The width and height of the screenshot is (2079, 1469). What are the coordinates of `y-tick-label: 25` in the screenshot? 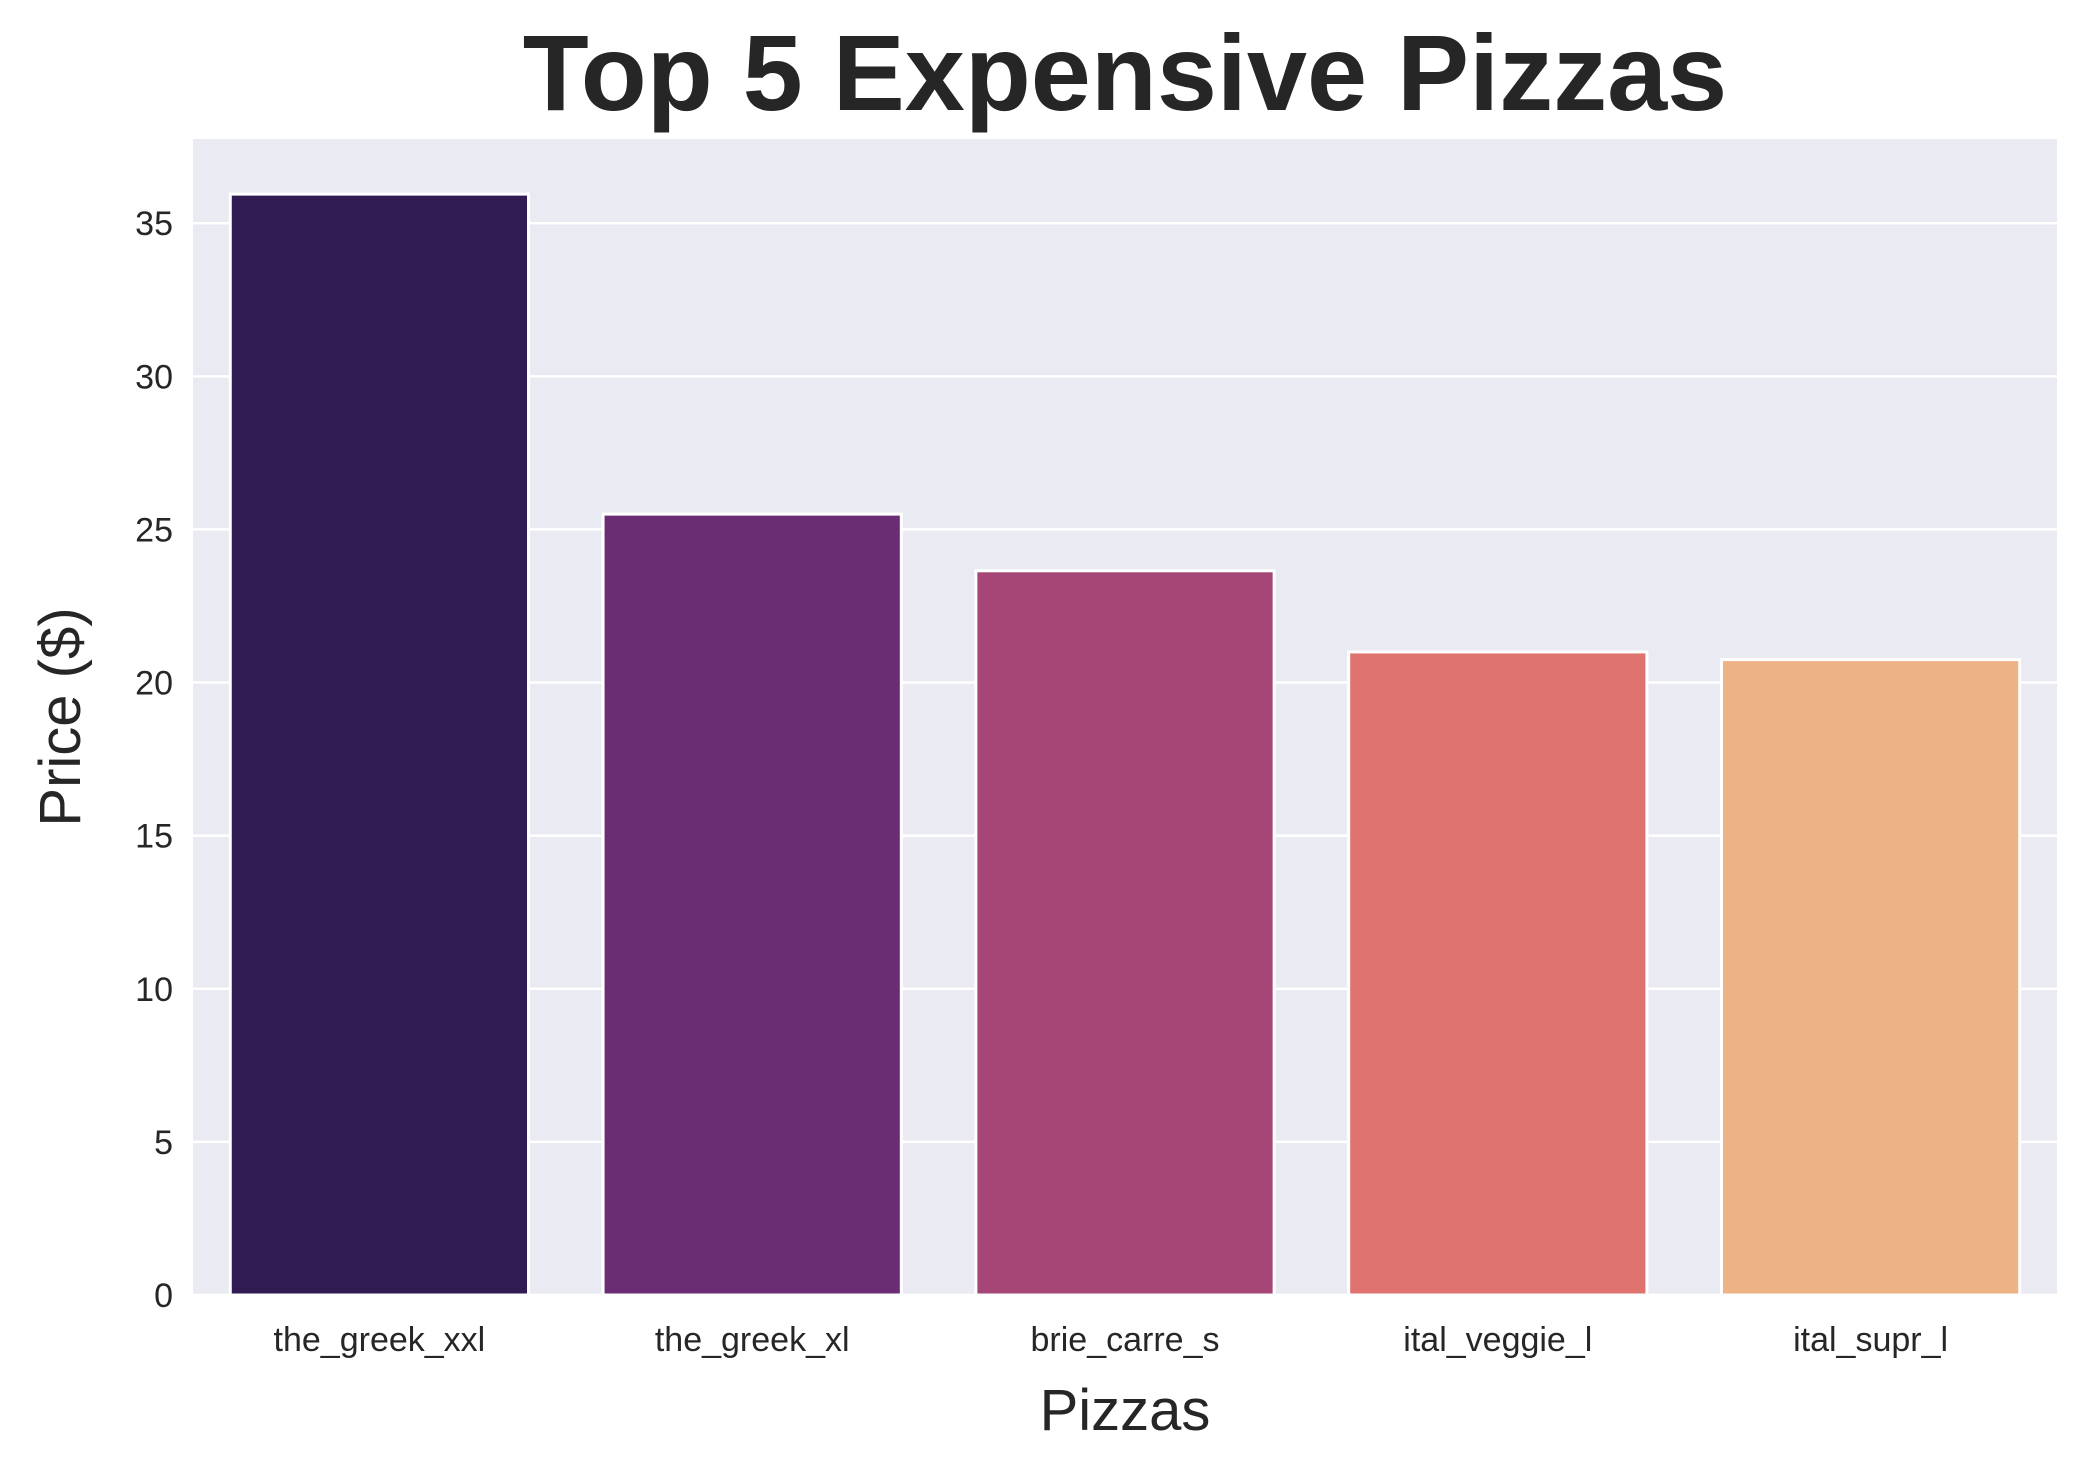 It's located at (154, 530).